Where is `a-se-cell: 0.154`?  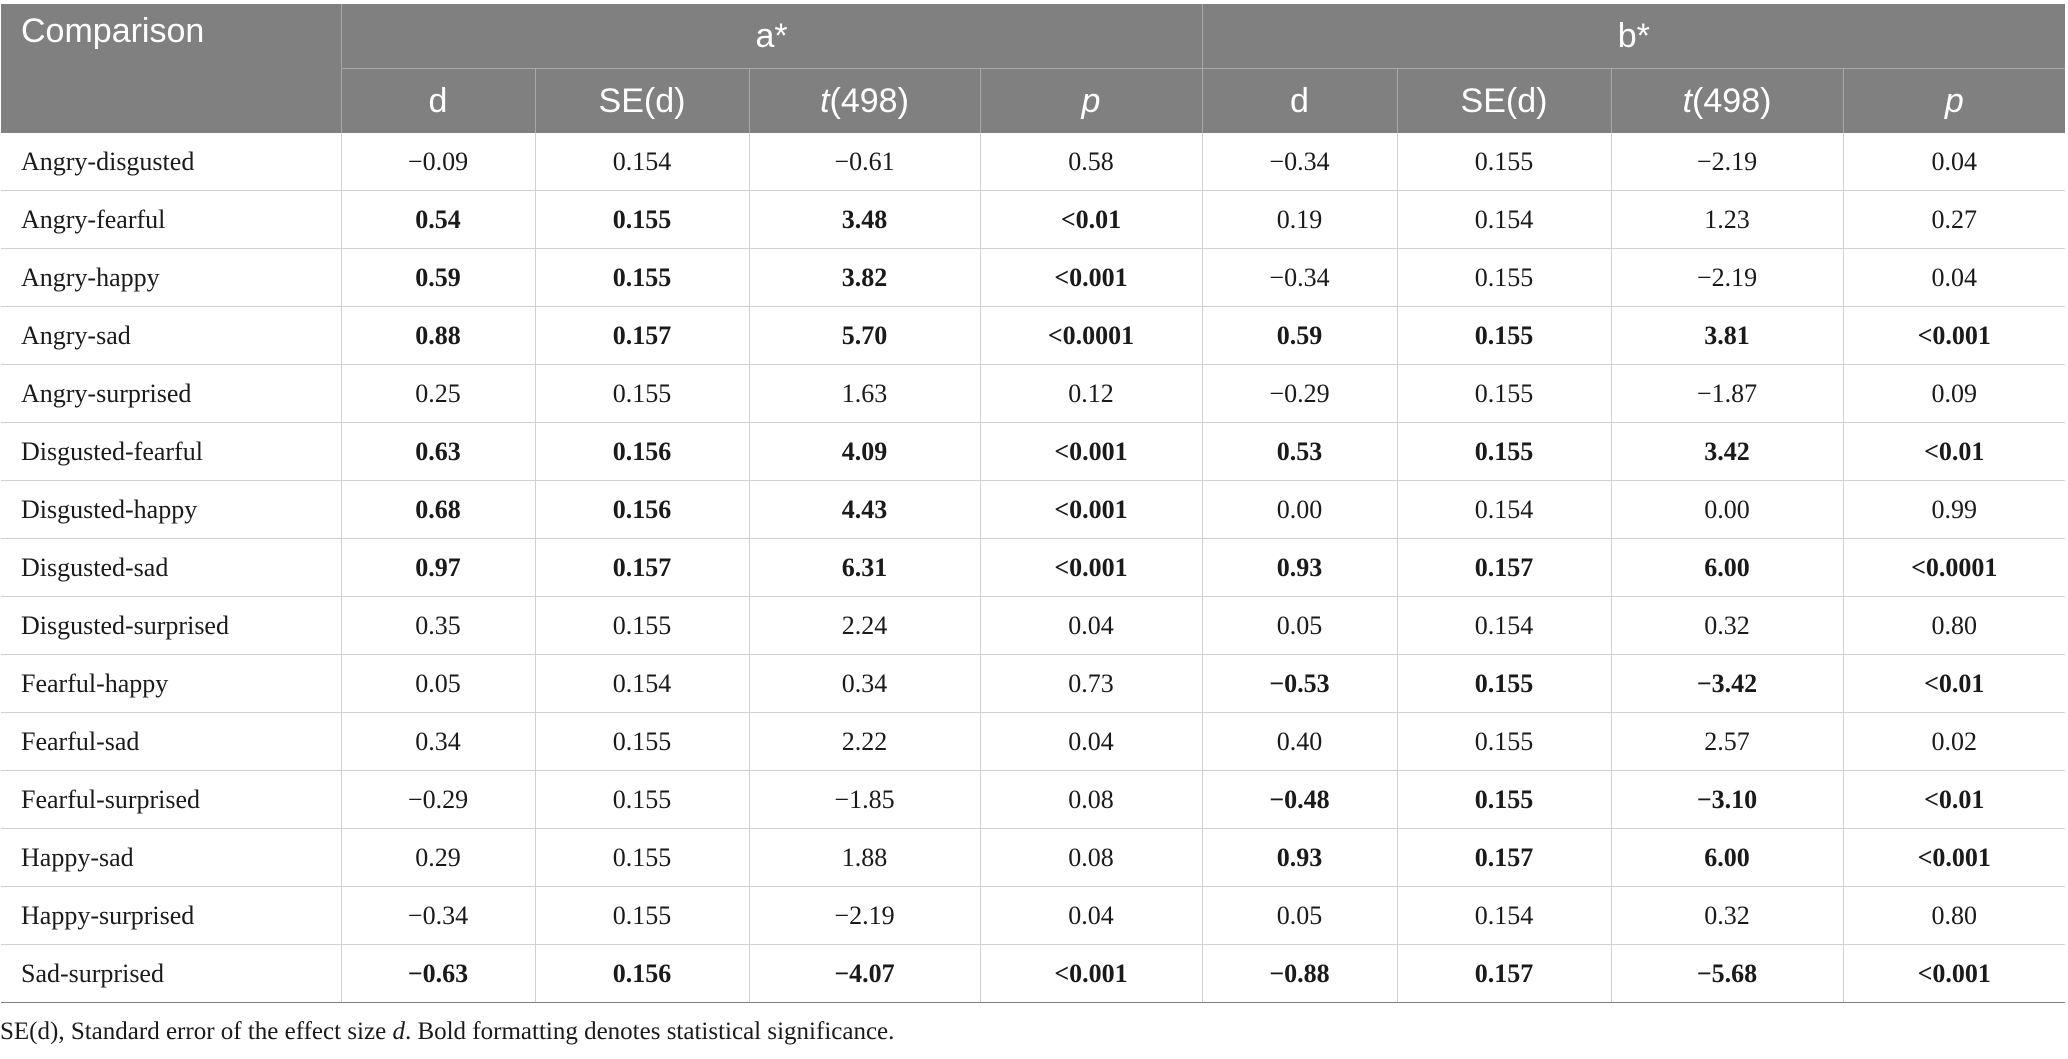
a-se-cell: 0.154 is located at coordinates (642, 162).